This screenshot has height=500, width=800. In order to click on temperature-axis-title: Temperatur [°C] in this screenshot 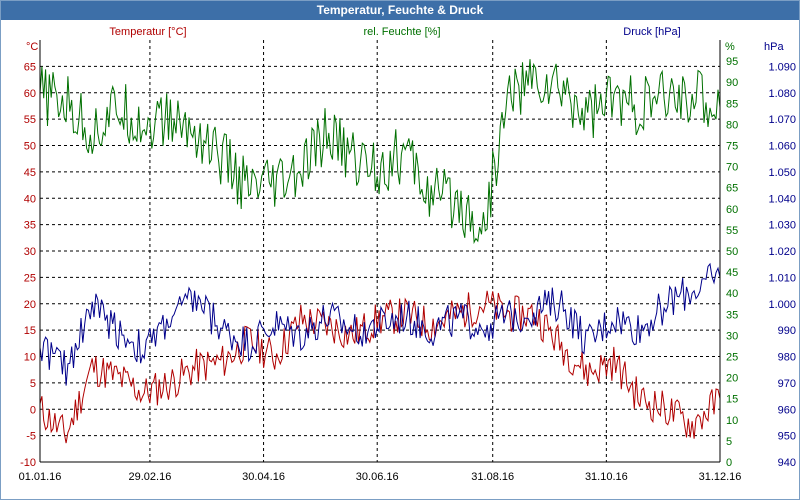, I will do `click(147, 32)`.